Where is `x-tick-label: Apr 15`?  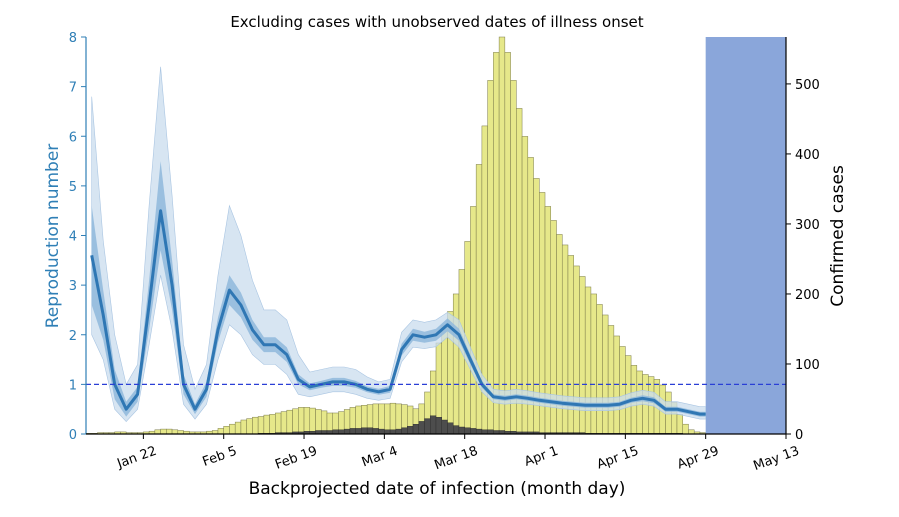
x-tick-label: Apr 15 is located at coordinates (618, 458).